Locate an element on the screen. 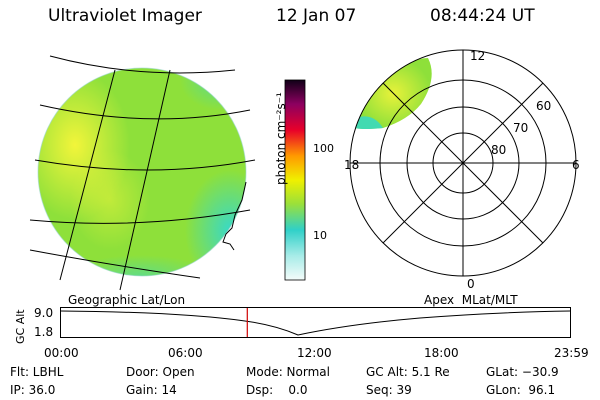 The width and height of the screenshot is (600, 400). lat-label-70: 70 is located at coordinates (520, 128).